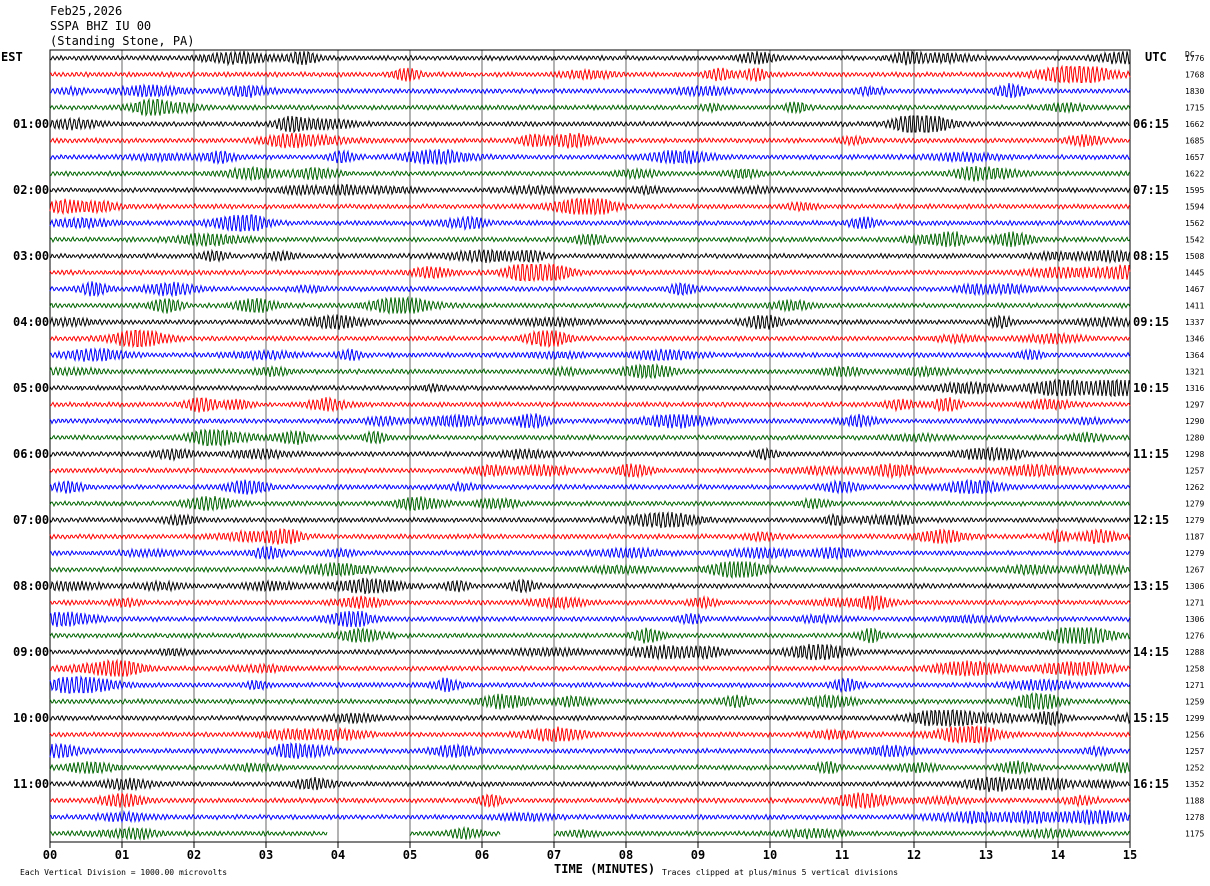  Describe the element at coordinates (1194, 174) in the screenshot. I see `dc-offset-value: 1622` at that location.